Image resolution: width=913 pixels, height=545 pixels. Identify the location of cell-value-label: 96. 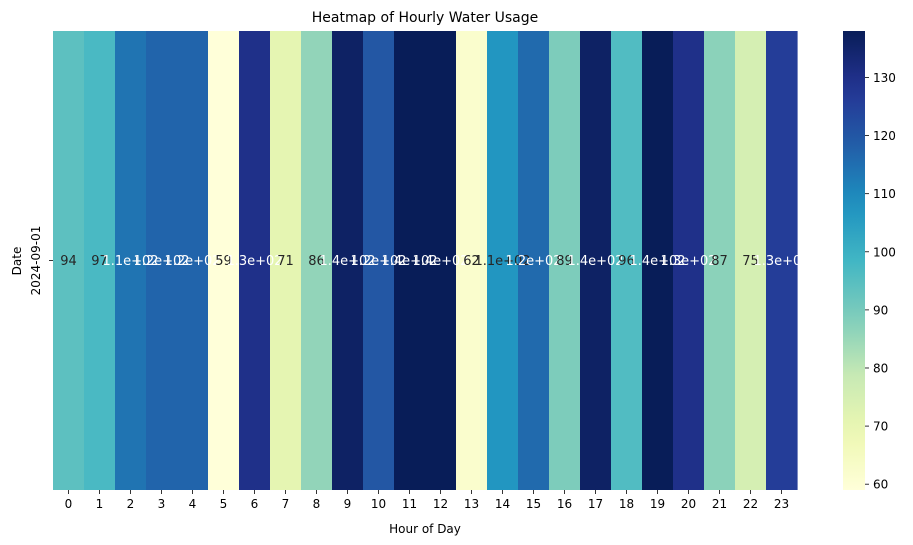
(626, 261).